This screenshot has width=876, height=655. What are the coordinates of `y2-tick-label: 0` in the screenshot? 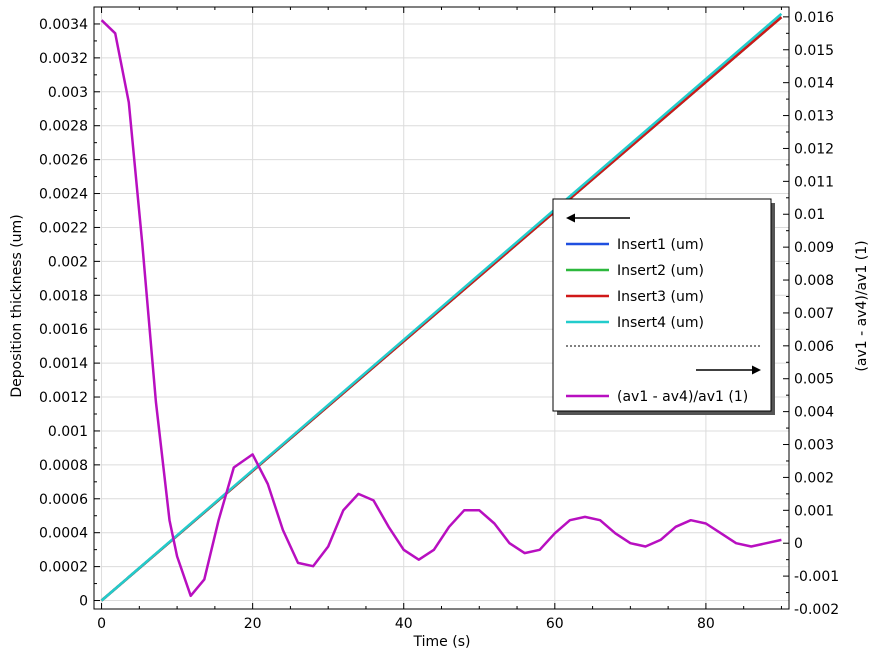 It's located at (798, 544).